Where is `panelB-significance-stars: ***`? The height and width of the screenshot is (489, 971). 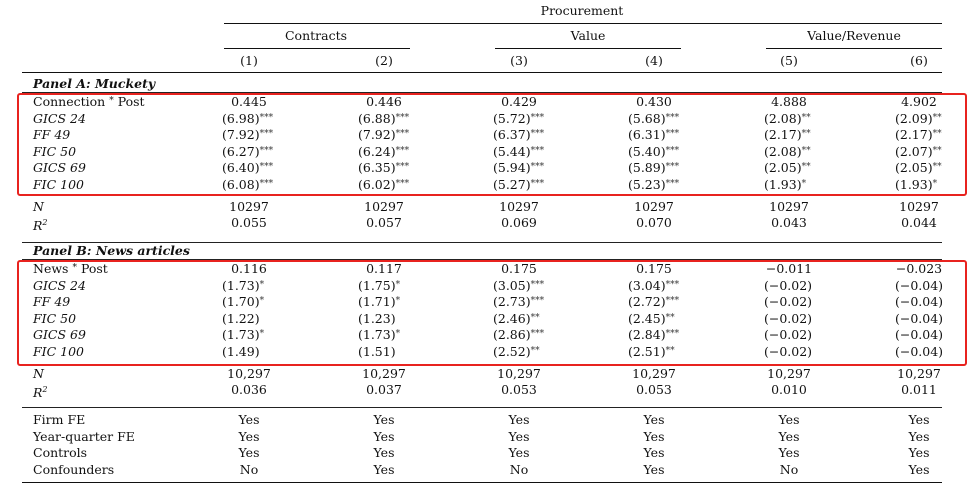
panelB-significance-stars: *** is located at coordinates (537, 301).